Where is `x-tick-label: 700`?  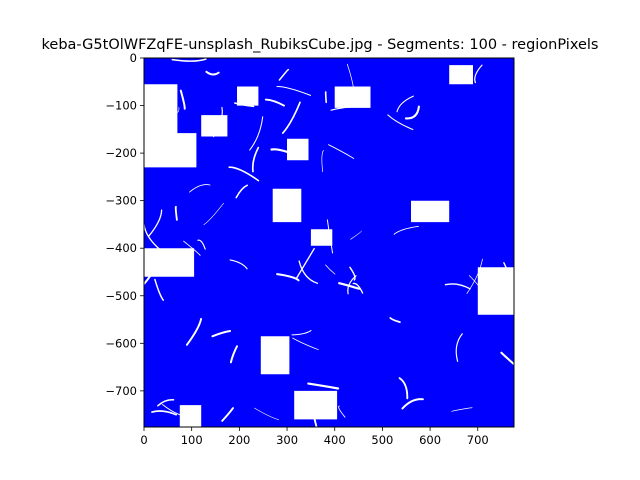 x-tick-label: 700 is located at coordinates (478, 440).